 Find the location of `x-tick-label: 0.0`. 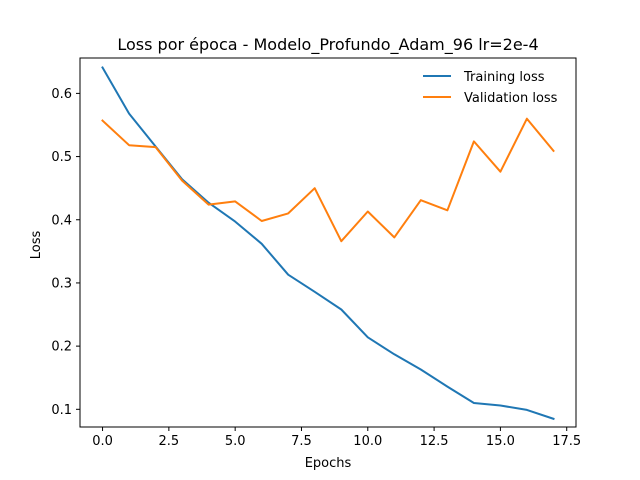

x-tick-label: 0.0 is located at coordinates (102, 441).